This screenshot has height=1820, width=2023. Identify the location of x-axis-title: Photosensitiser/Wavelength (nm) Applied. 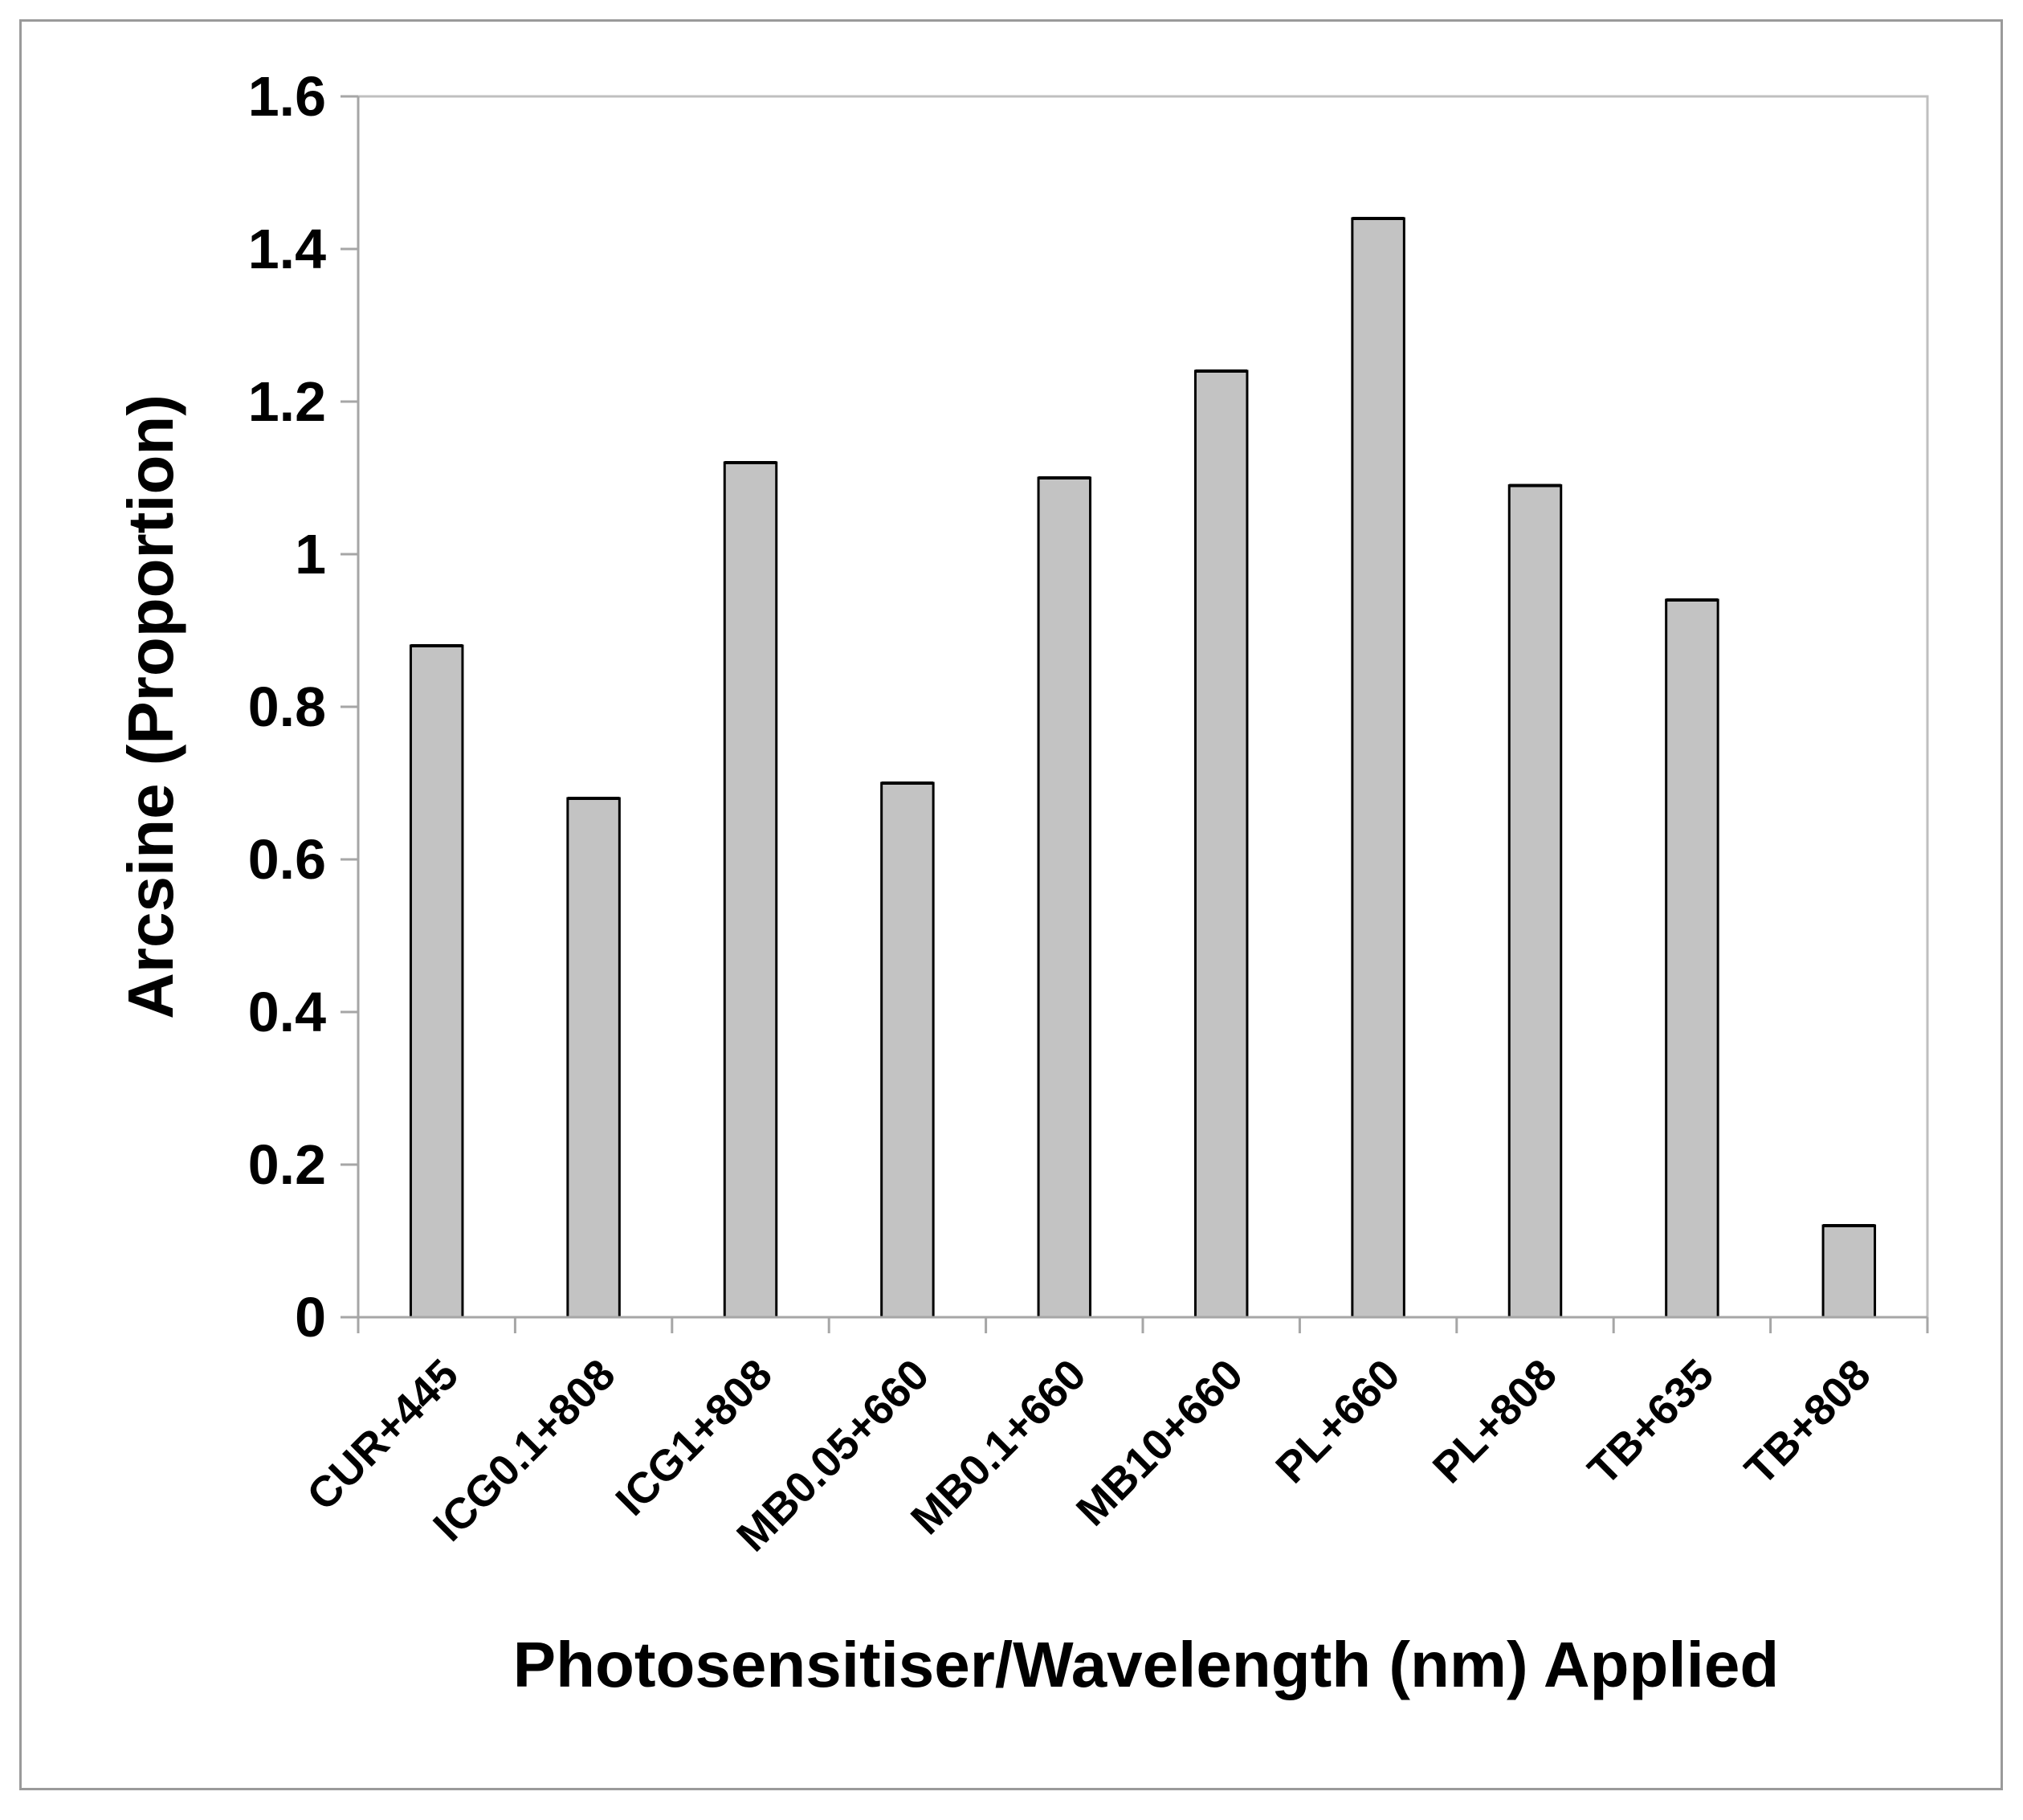
(1146, 1665).